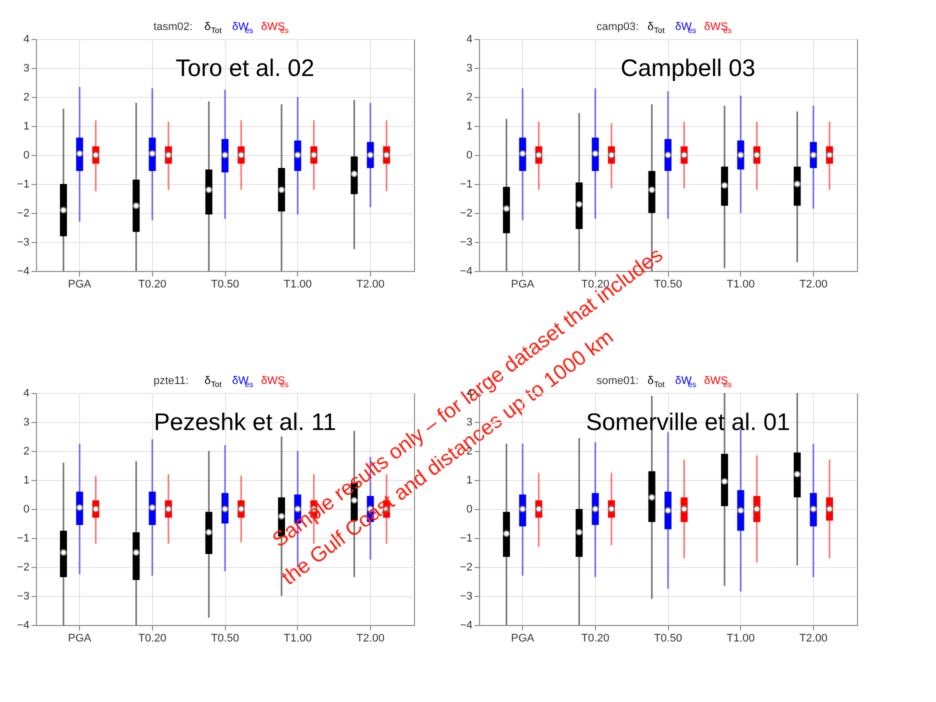 Image resolution: width=936 pixels, height=702 pixels. I want to click on chart-title: camp03:, so click(617, 27).